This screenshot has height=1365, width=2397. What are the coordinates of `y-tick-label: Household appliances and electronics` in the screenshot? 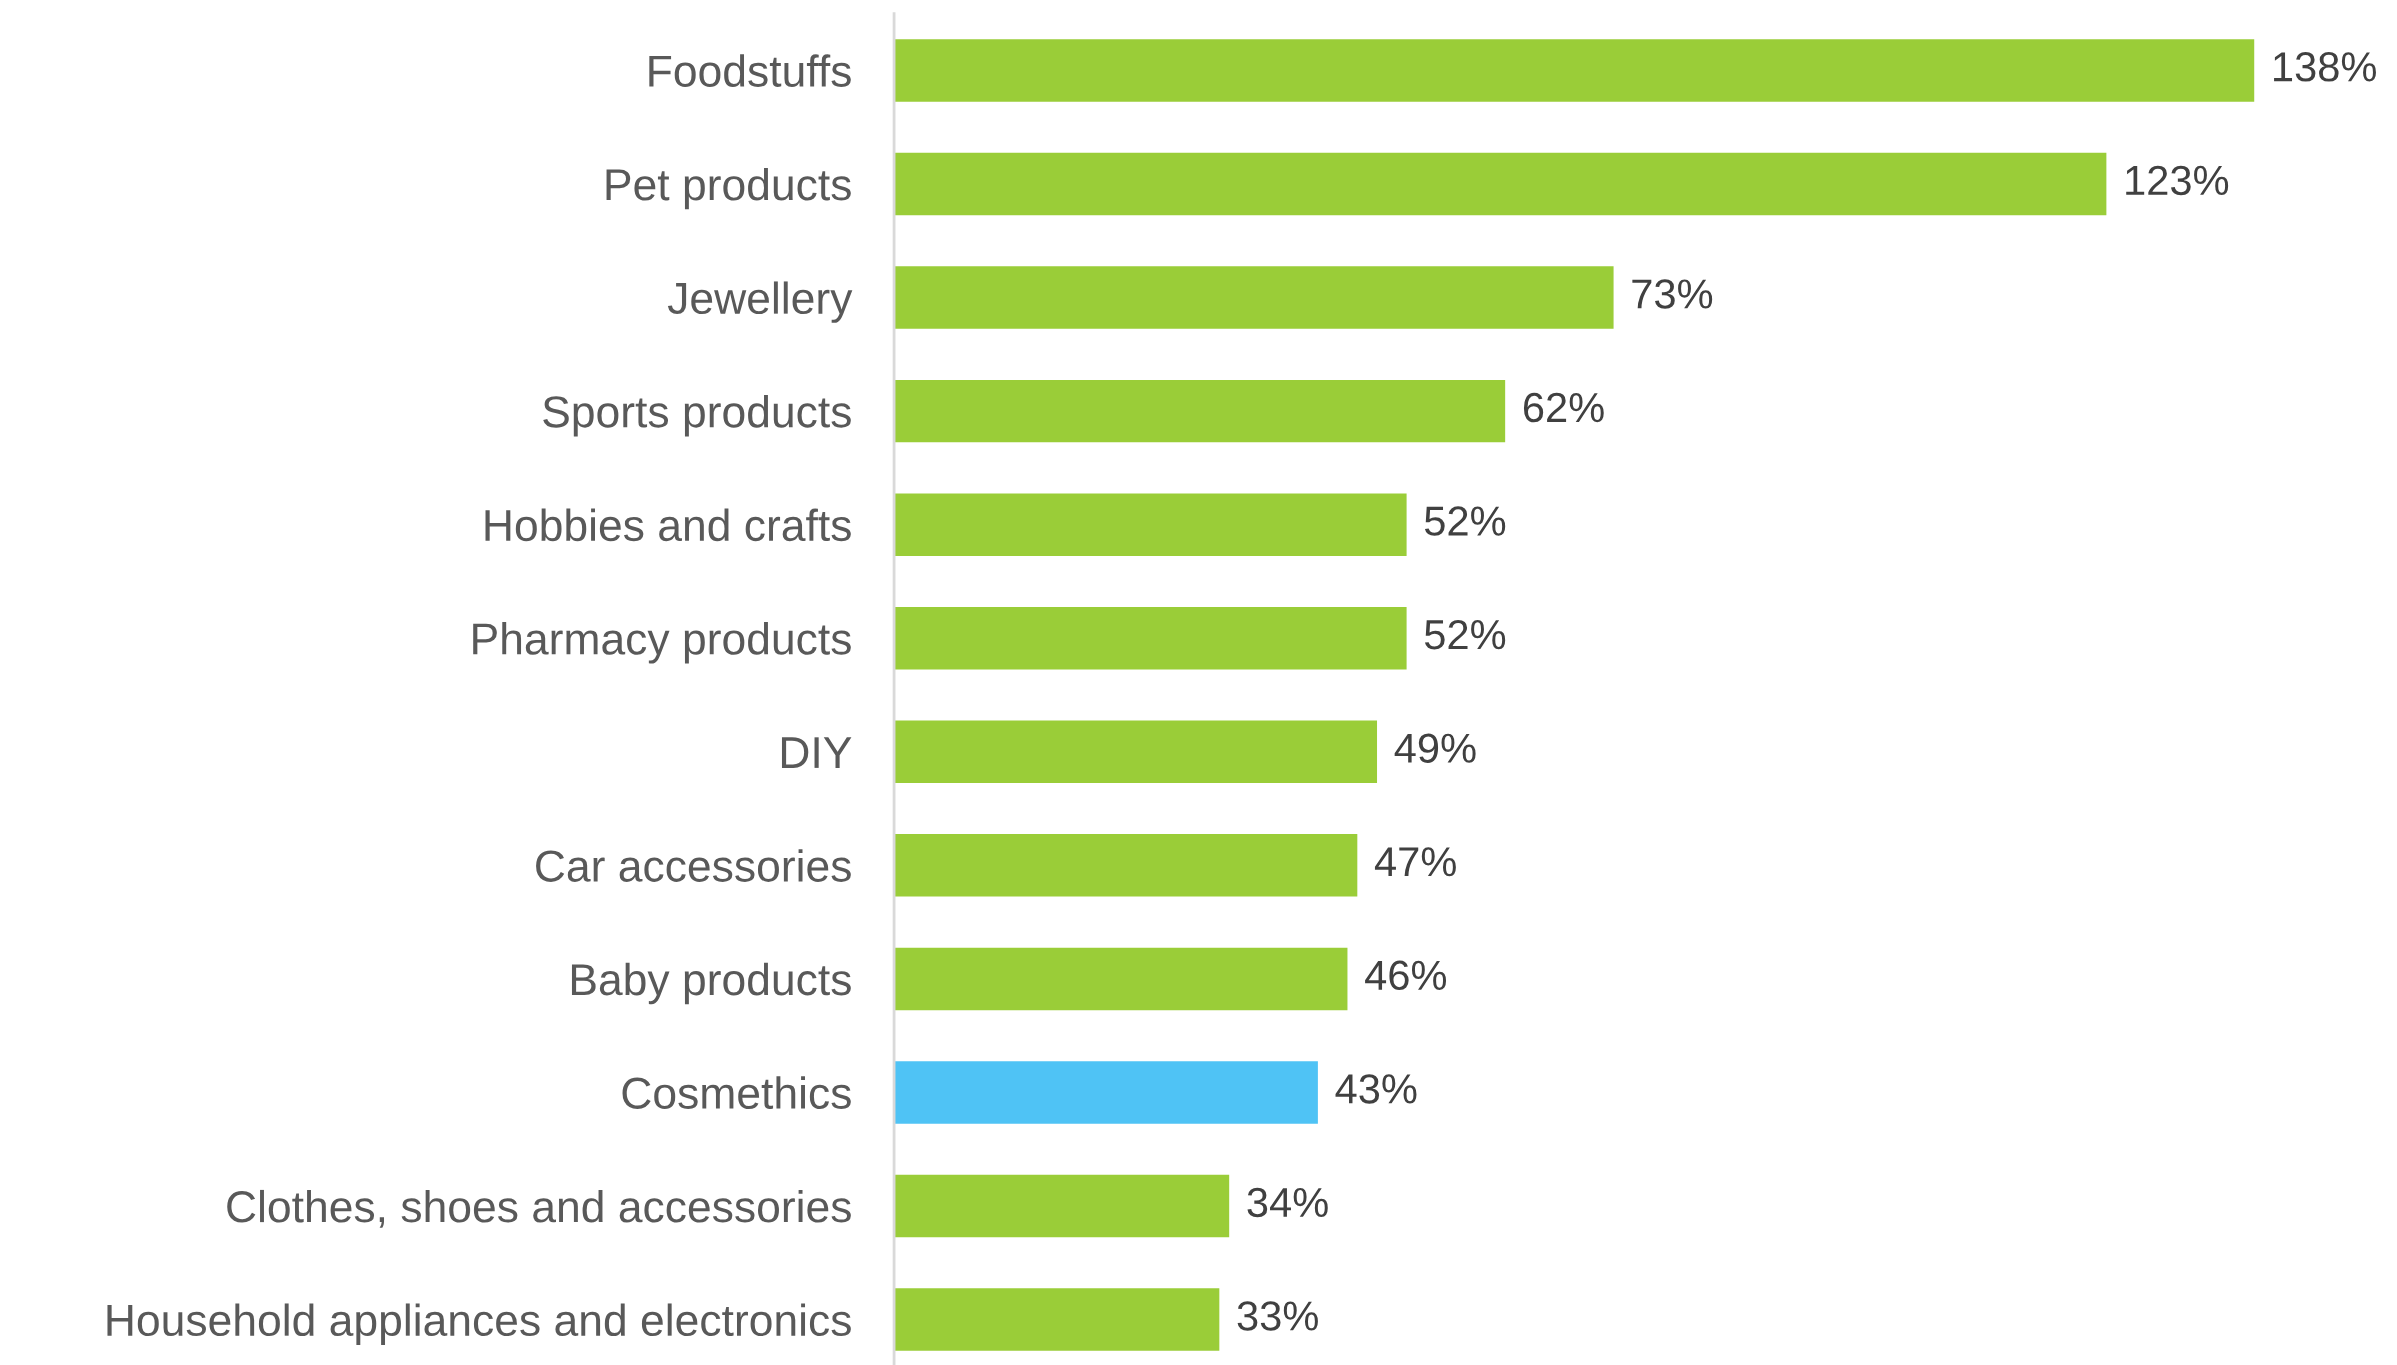 It's located at (479, 1324).